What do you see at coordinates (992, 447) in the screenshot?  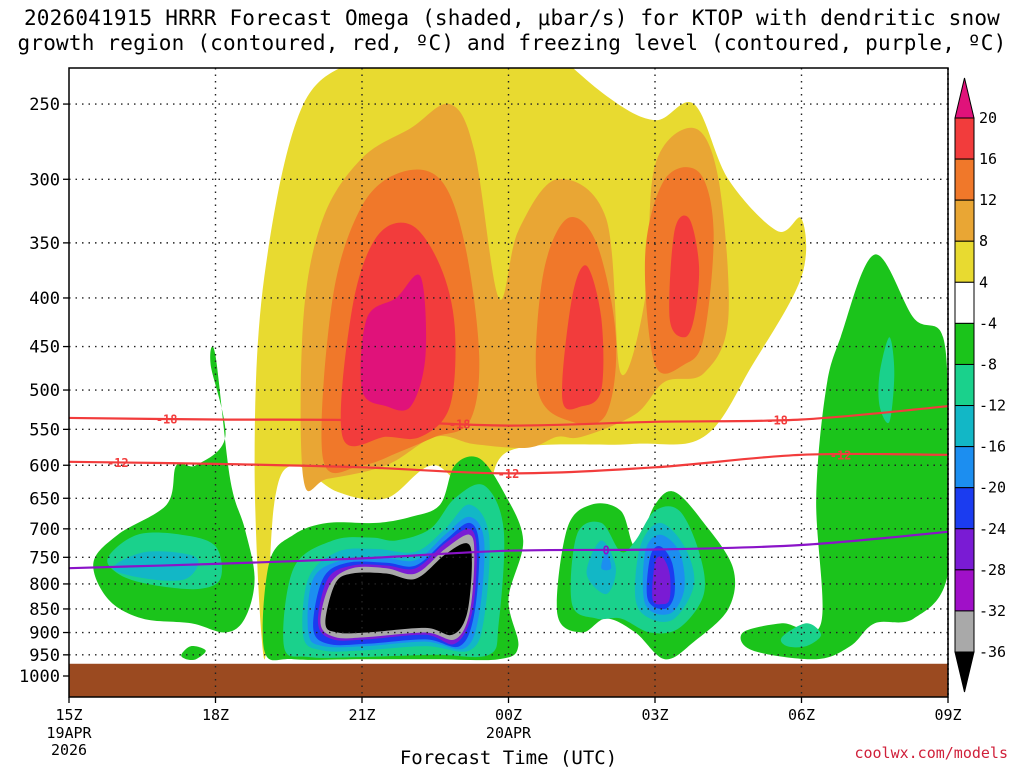 I see `colorbar-label: -16` at bounding box center [992, 447].